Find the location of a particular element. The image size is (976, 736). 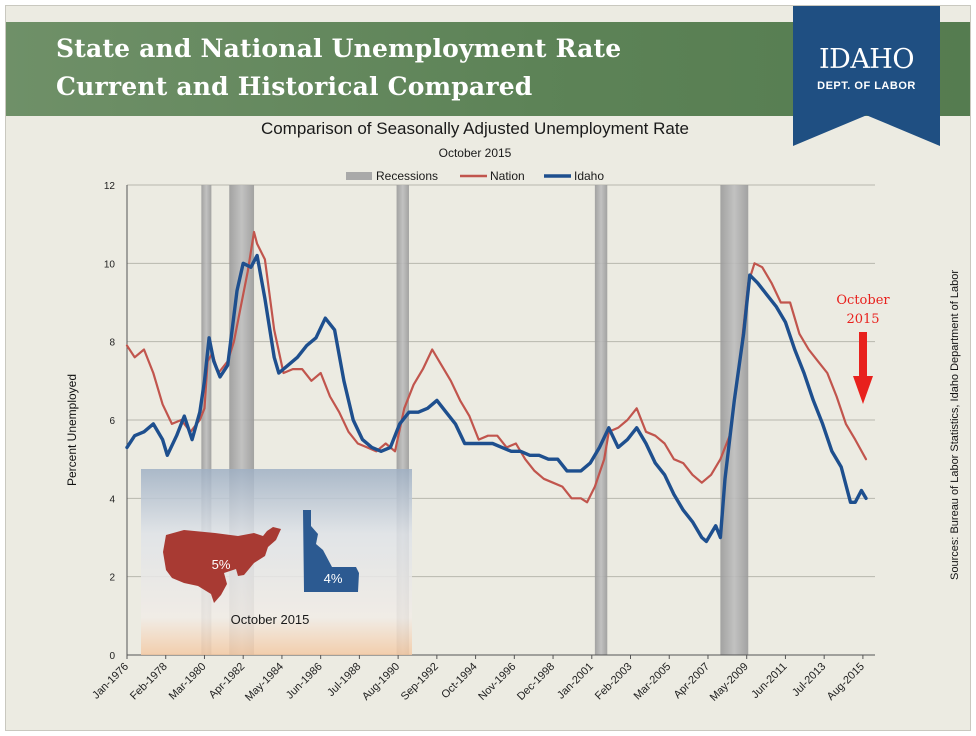

x-tick-label: Apr-1982 is located at coordinates (227, 681).